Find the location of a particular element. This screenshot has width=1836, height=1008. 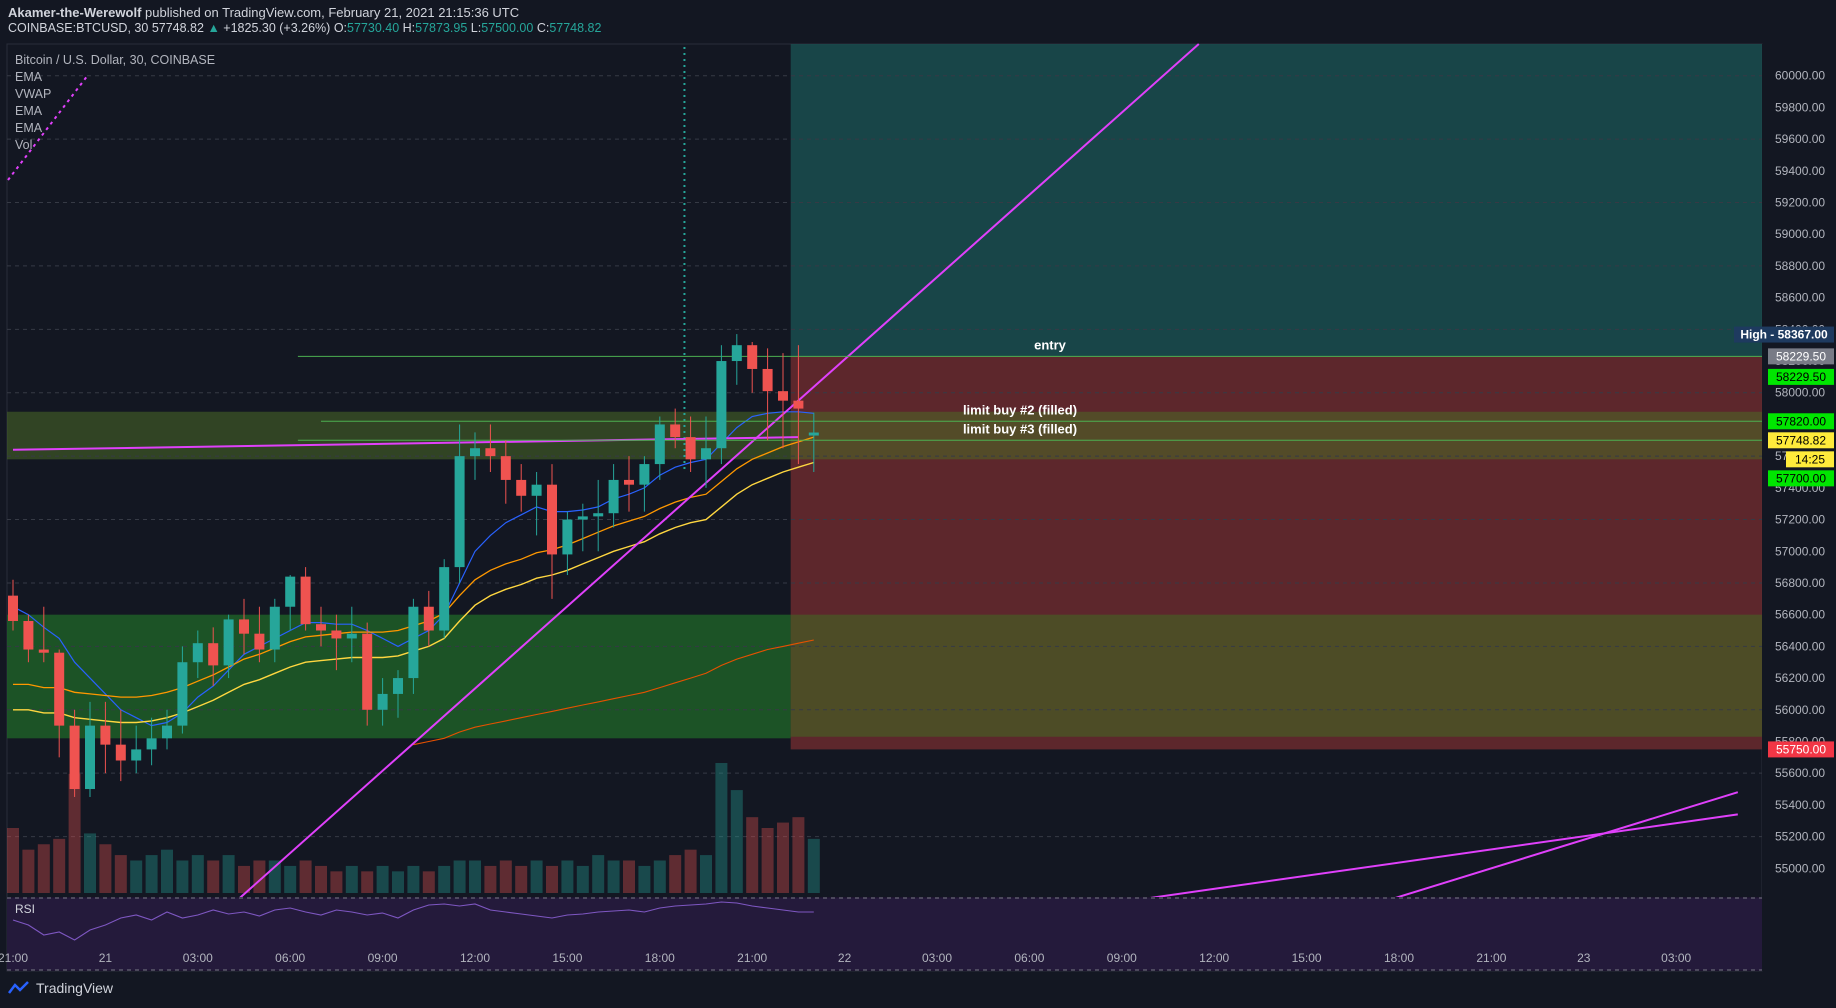

legend-item: VWAP is located at coordinates (33, 94).